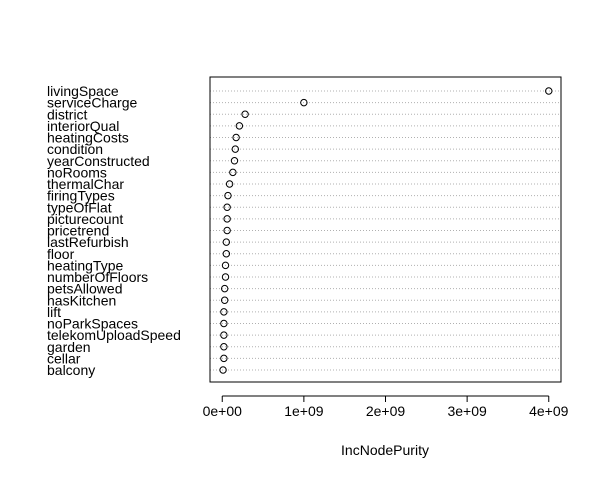  What do you see at coordinates (223, 411) in the screenshot?
I see `x-tick-label: 0e+00` at bounding box center [223, 411].